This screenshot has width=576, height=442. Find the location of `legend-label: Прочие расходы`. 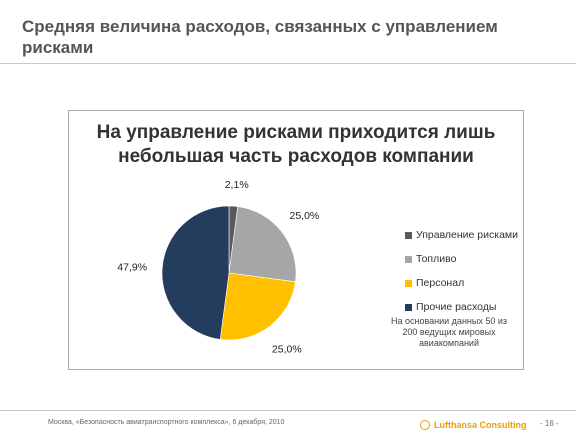

legend-label: Прочие расходы is located at coordinates (456, 307).